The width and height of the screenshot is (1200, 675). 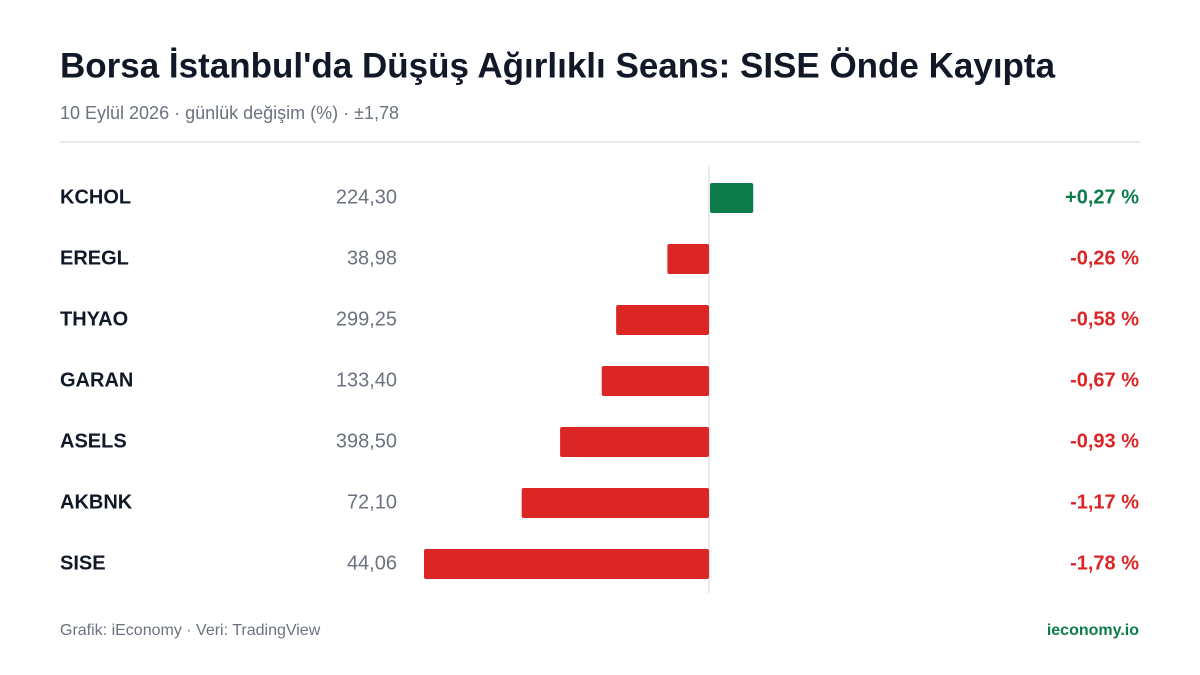 What do you see at coordinates (93, 441) in the screenshot?
I see `ticker-label: ASELS` at bounding box center [93, 441].